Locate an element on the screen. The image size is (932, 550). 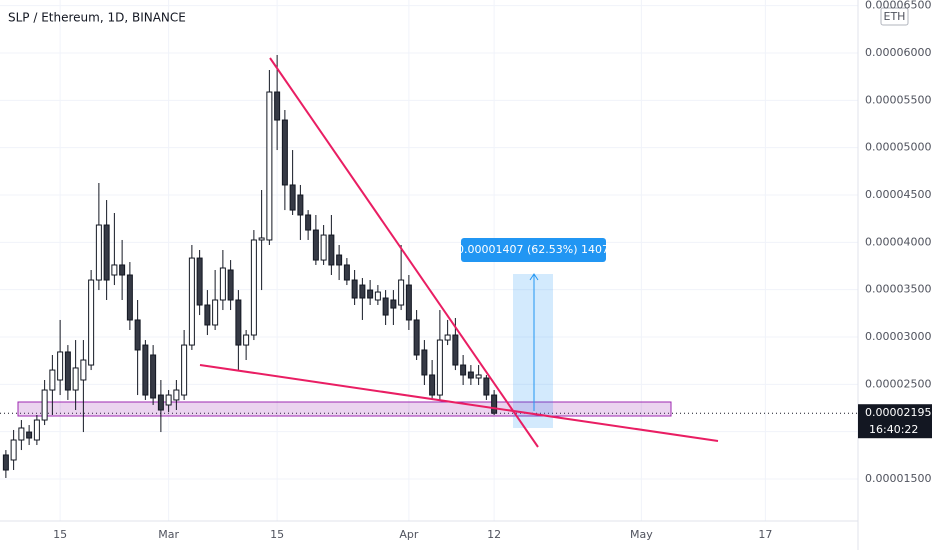
x-tick-label: 12 is located at coordinates (494, 534).